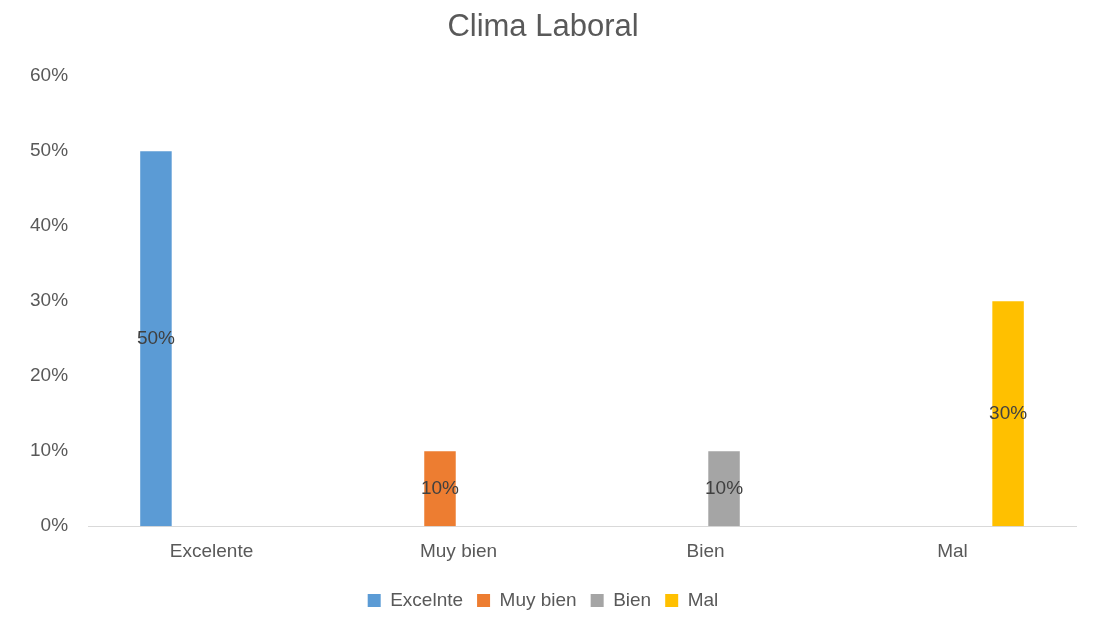 The width and height of the screenshot is (1106, 625). Describe the element at coordinates (49, 150) in the screenshot. I see `y-tick-label: 50%` at that location.